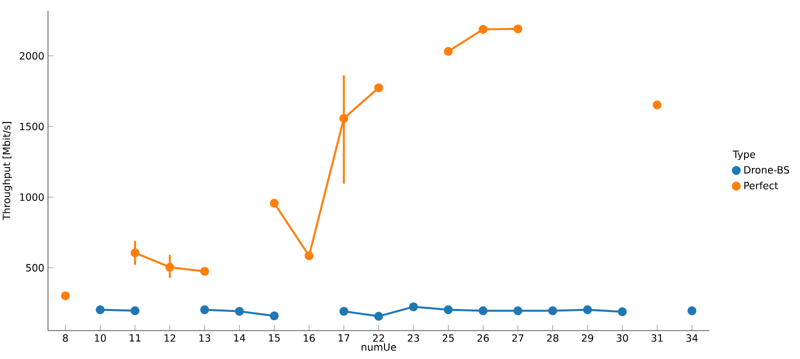 The width and height of the screenshot is (800, 359). I want to click on x-tick-label: 34, so click(692, 338).